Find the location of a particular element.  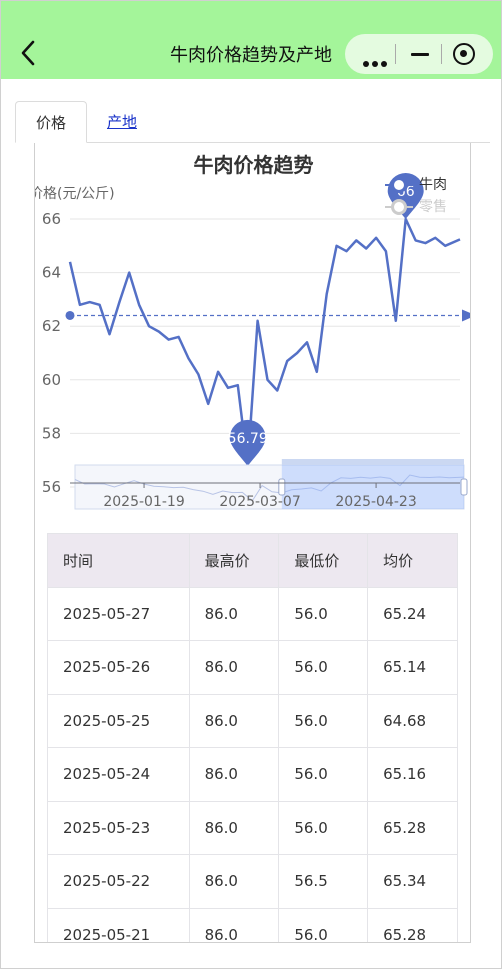

y-tick-label: 66 is located at coordinates (51, 219).